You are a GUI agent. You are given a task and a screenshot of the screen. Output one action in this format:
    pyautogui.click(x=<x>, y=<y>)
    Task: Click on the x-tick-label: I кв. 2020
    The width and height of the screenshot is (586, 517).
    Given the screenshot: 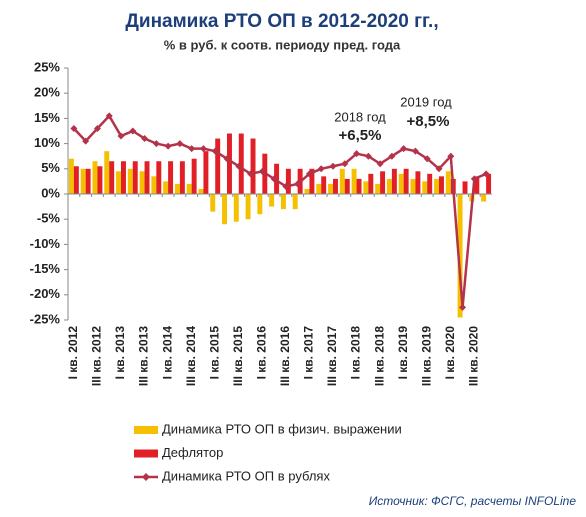 What is the action you would take?
    pyautogui.click(x=450, y=353)
    